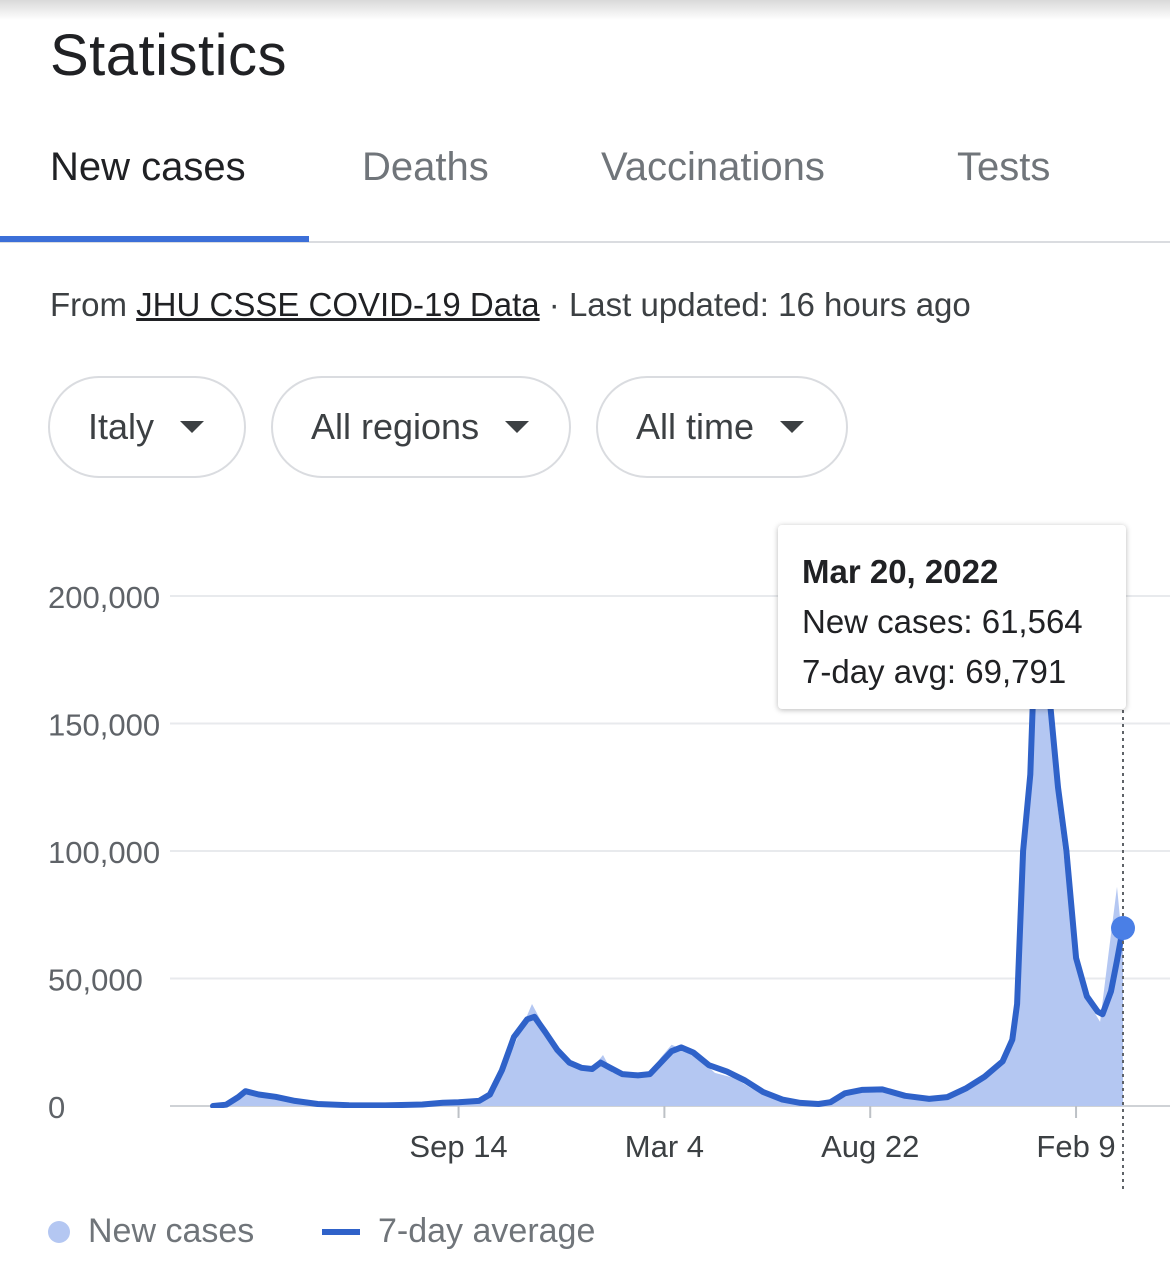 This screenshot has width=1170, height=1274. Describe the element at coordinates (121, 426) in the screenshot. I see `country-filter-label: Italy` at that location.